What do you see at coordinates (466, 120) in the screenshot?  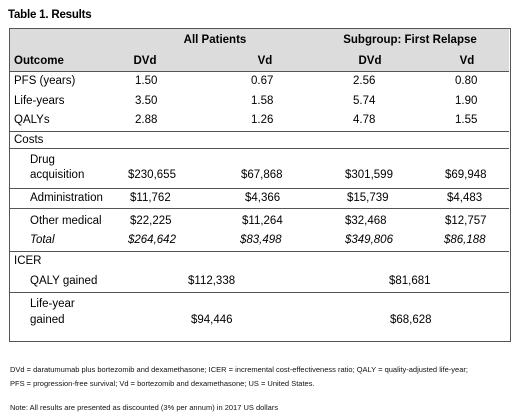 I see `cell-value: 1.55` at bounding box center [466, 120].